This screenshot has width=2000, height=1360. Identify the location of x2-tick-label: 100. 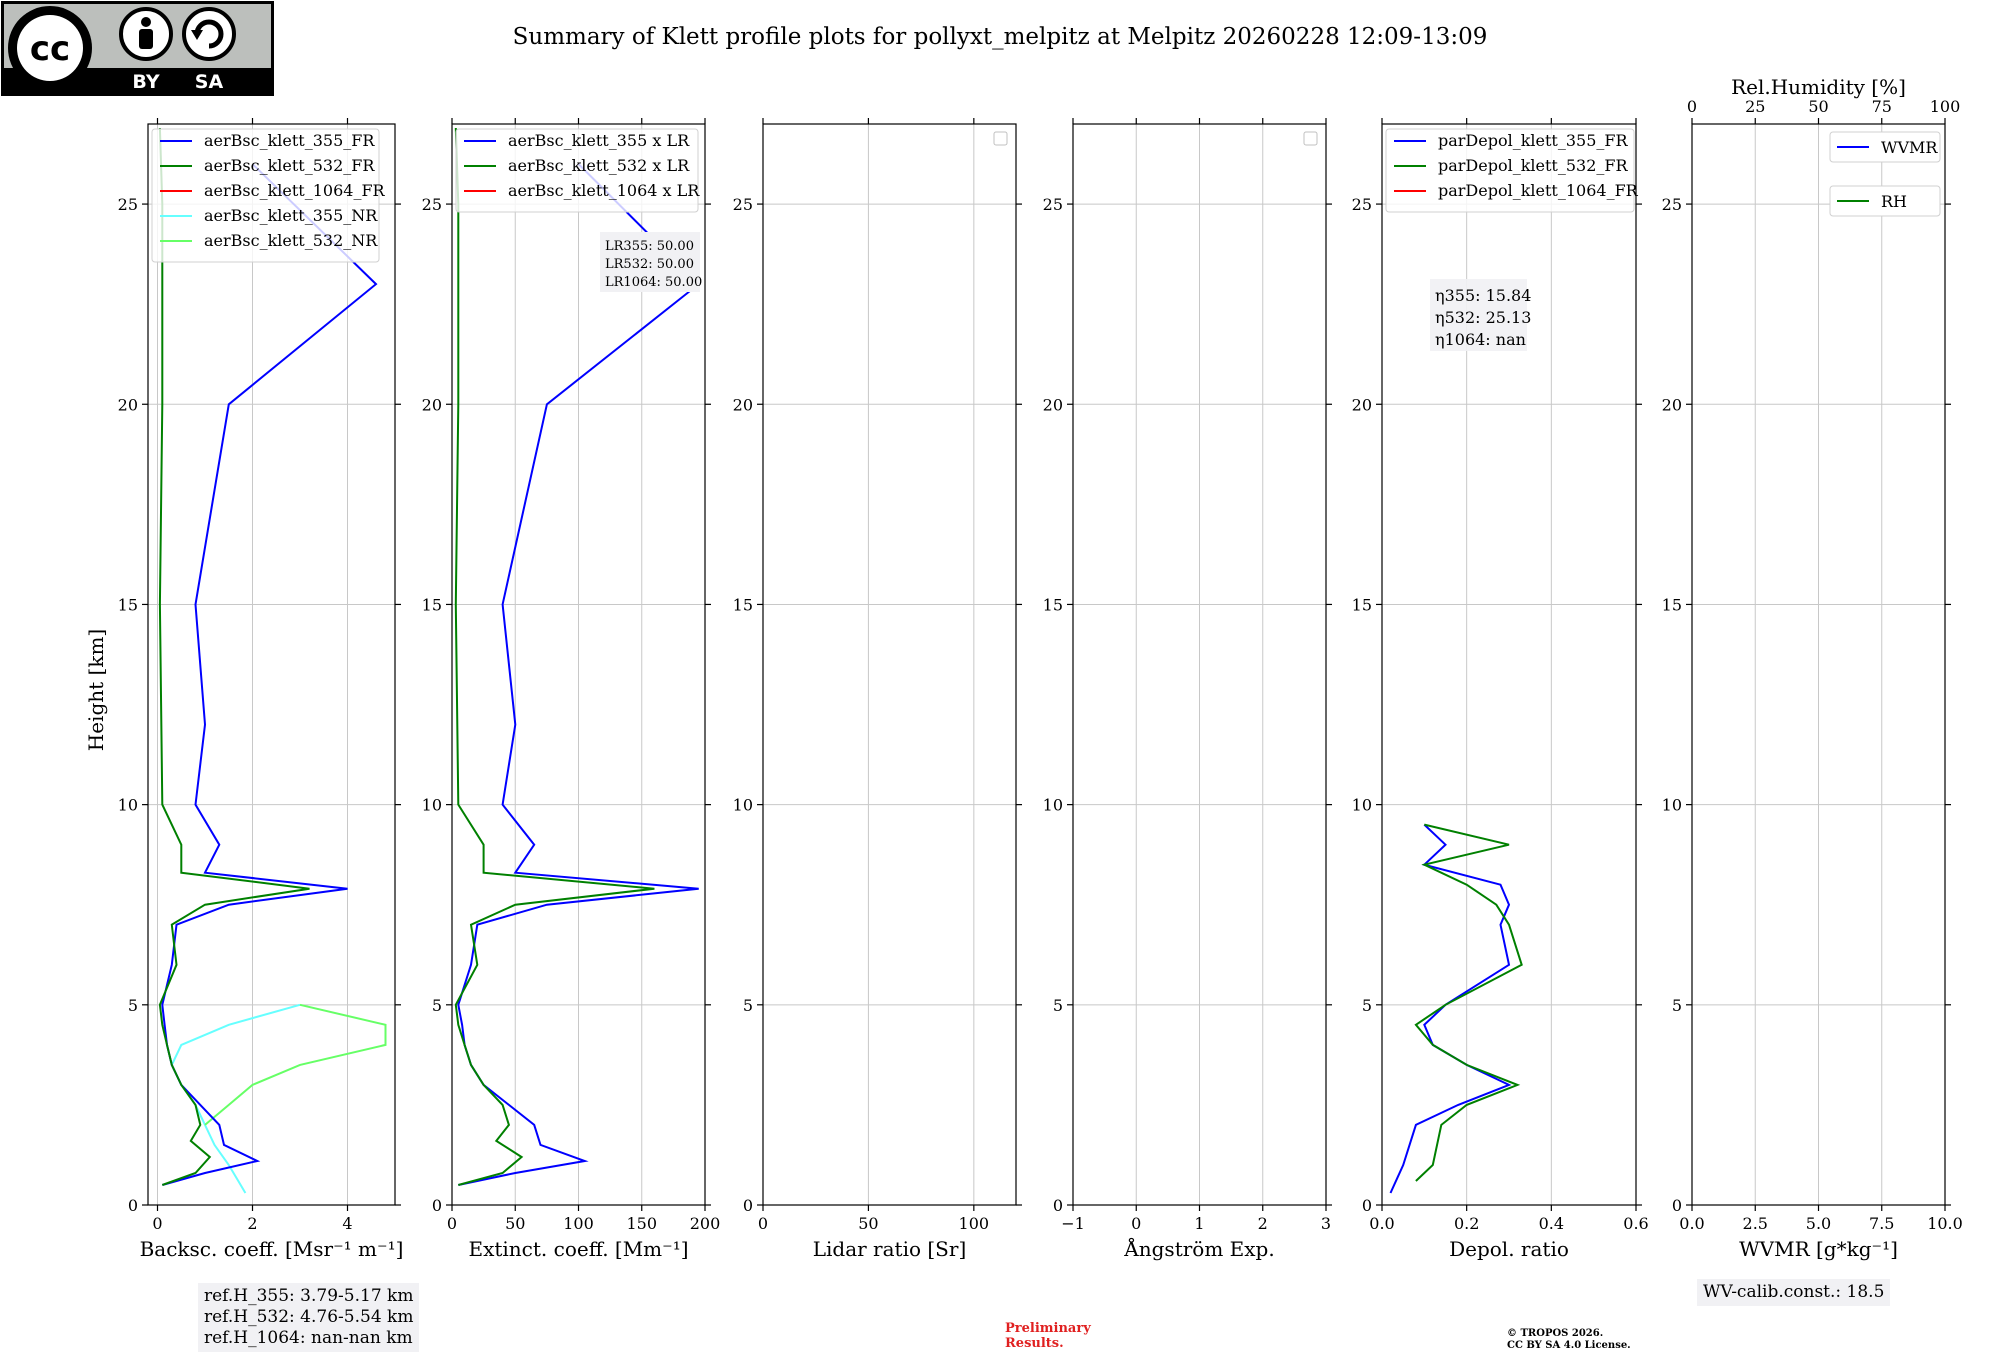
(1945, 106).